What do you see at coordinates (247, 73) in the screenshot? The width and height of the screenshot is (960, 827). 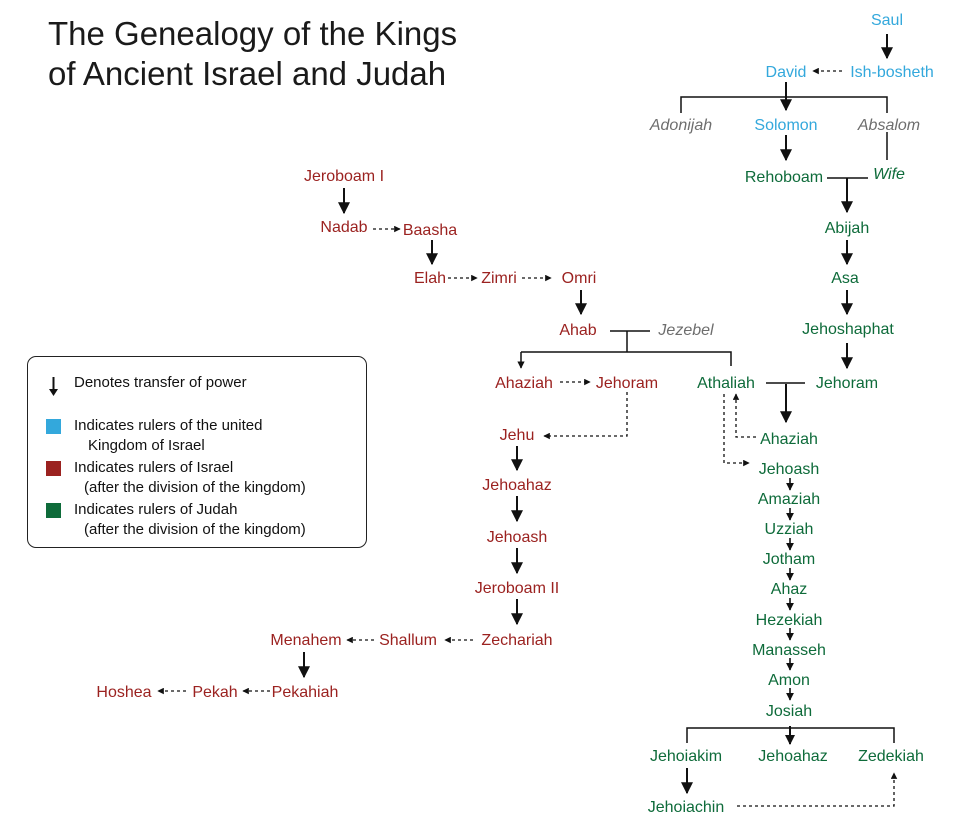 I see `title-line-2: of Ancient Israel and Judah` at bounding box center [247, 73].